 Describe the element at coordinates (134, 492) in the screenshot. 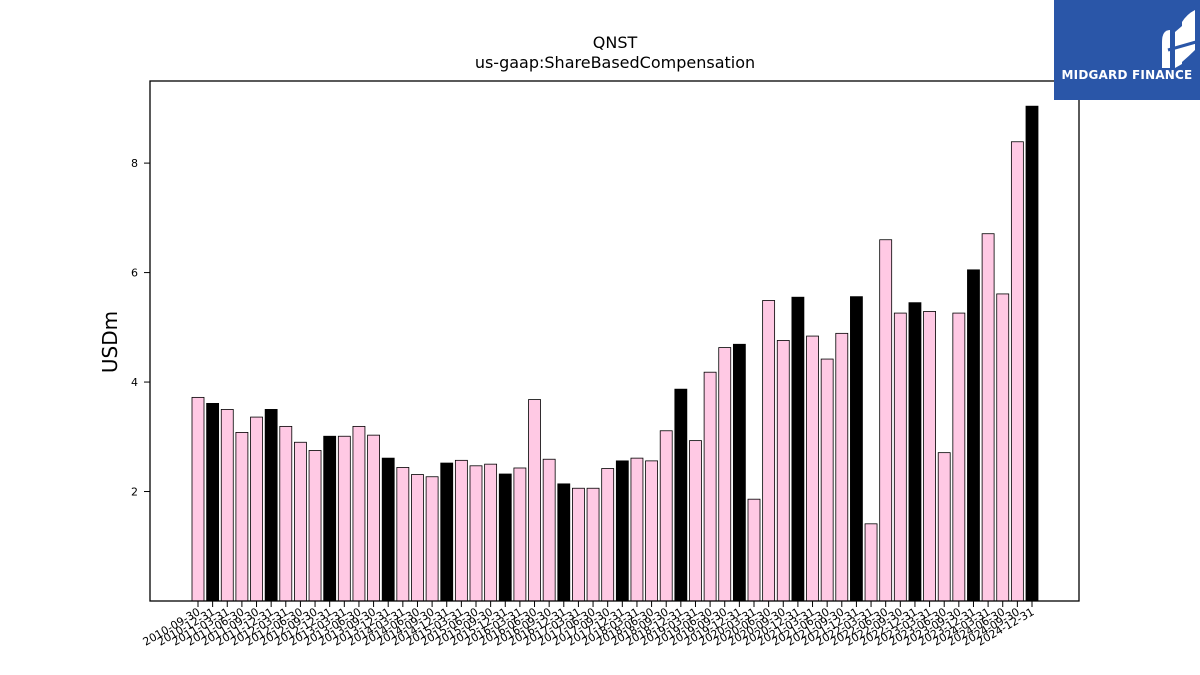

I see `y-tick-label: 2` at that location.